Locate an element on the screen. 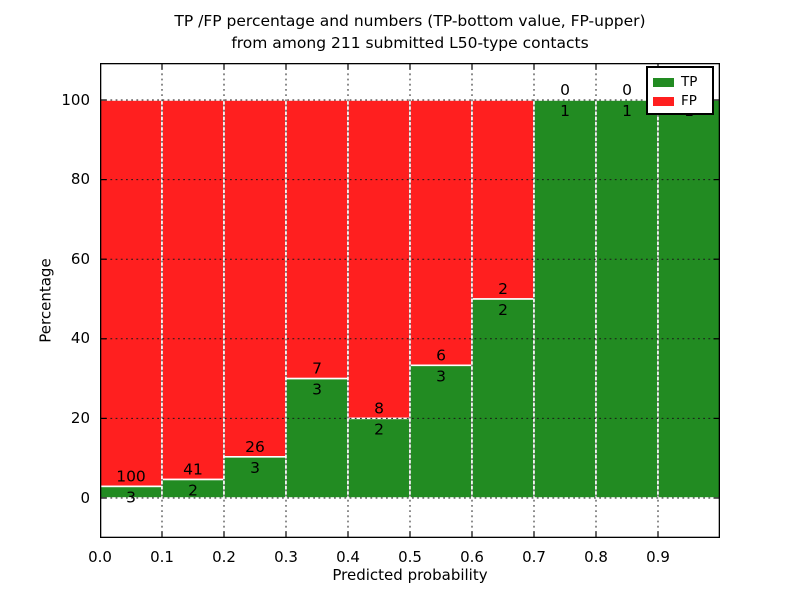 The image size is (800, 600). legend: TP FP is located at coordinates (680, 90).